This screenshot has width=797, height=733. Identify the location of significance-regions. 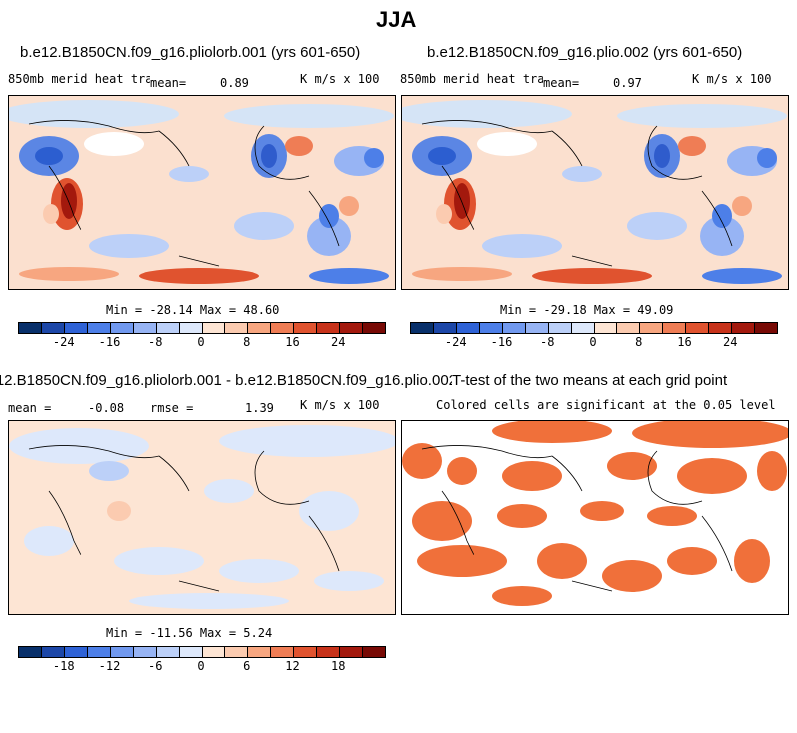
(595, 513).